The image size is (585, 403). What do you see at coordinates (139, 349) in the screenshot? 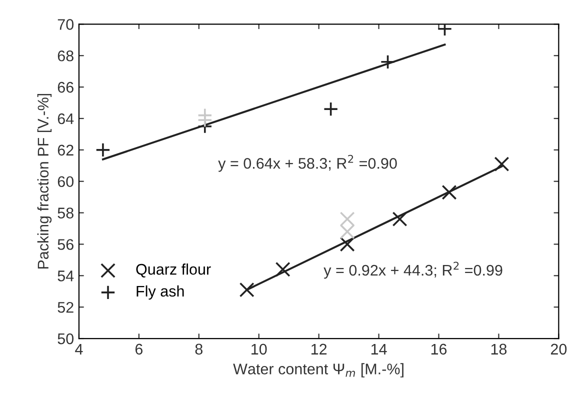
I see `x-tick-label: 6` at bounding box center [139, 349].